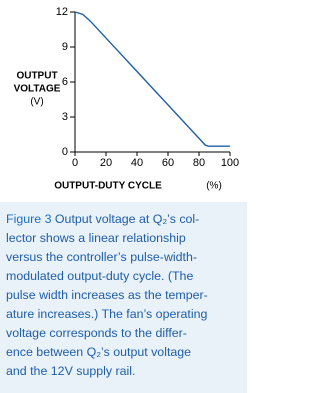 The width and height of the screenshot is (320, 393). Describe the element at coordinates (100, 276) in the screenshot. I see `caption-text: modulated output-duty cycle. (The` at that location.